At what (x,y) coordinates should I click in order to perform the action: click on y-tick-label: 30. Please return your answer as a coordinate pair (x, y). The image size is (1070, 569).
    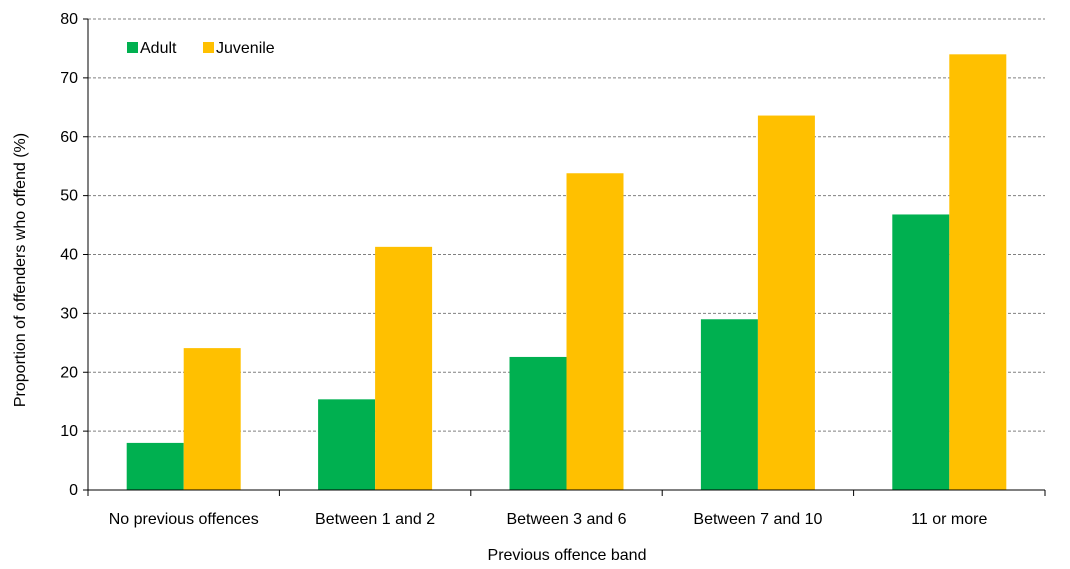
    Looking at the image, I should click on (69, 313).